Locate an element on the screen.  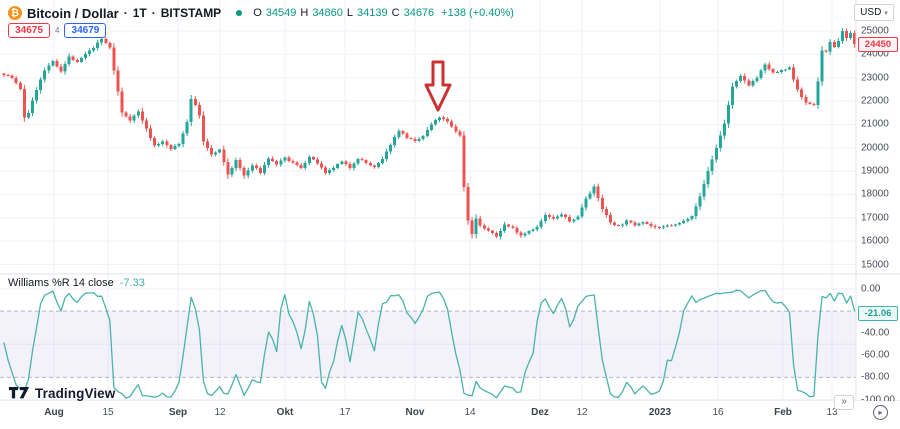
open-label: O is located at coordinates (257, 13).